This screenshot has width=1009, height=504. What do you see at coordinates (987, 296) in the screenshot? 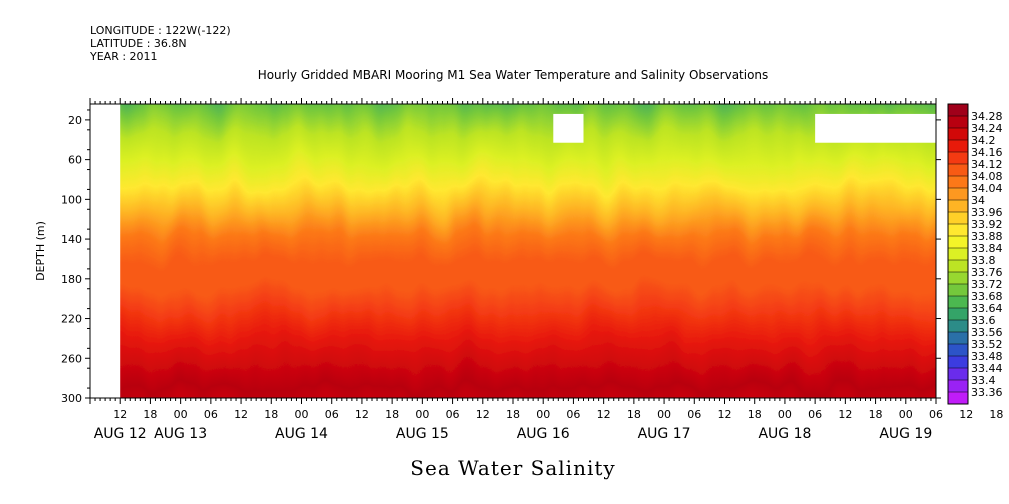
I see `colorbar-label: 33.68` at bounding box center [987, 296].